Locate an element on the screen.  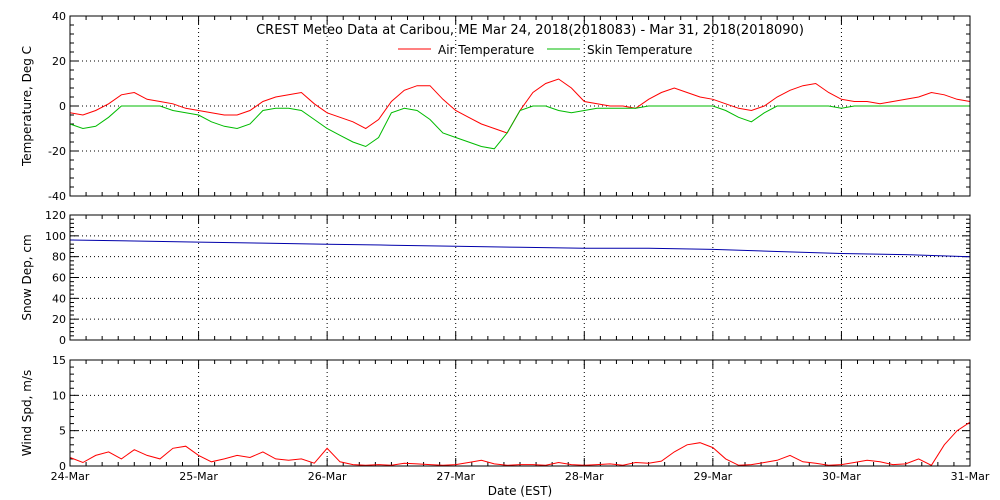
x-tick-label: 25-Mar is located at coordinates (198, 476).